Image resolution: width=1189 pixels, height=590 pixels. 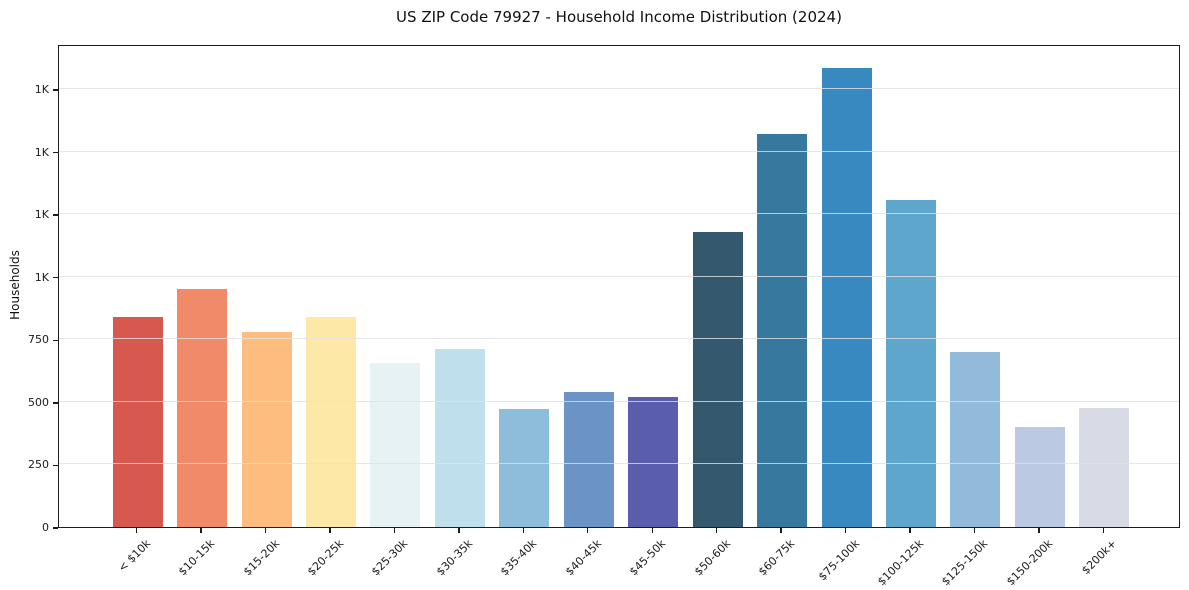 I want to click on x-tick-label: < $10k, so click(x=134, y=556).